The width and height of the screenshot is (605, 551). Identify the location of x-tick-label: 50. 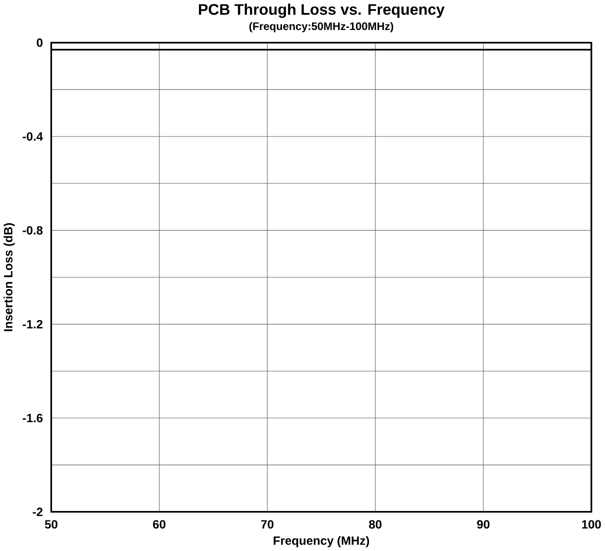
(51, 524).